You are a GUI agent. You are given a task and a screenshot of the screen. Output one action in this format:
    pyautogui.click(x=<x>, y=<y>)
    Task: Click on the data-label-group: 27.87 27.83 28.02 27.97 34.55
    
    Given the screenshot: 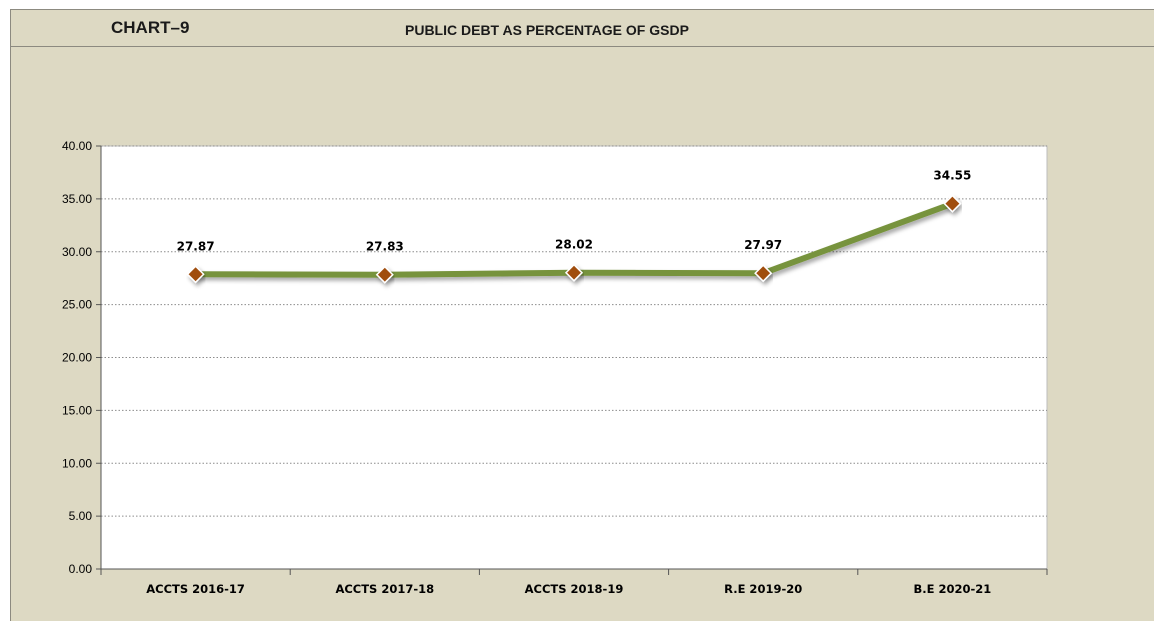 What is the action you would take?
    pyautogui.click(x=574, y=211)
    